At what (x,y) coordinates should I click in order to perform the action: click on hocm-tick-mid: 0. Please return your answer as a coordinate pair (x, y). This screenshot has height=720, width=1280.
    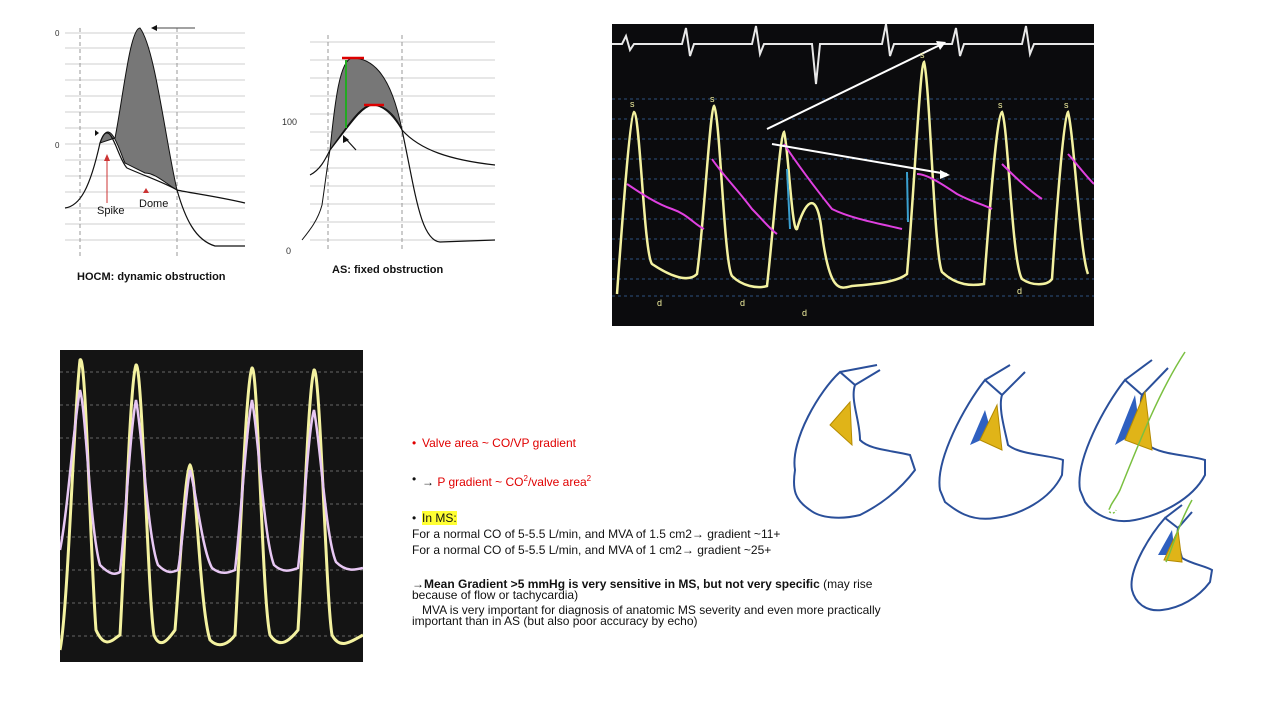
    Looking at the image, I should click on (57, 145).